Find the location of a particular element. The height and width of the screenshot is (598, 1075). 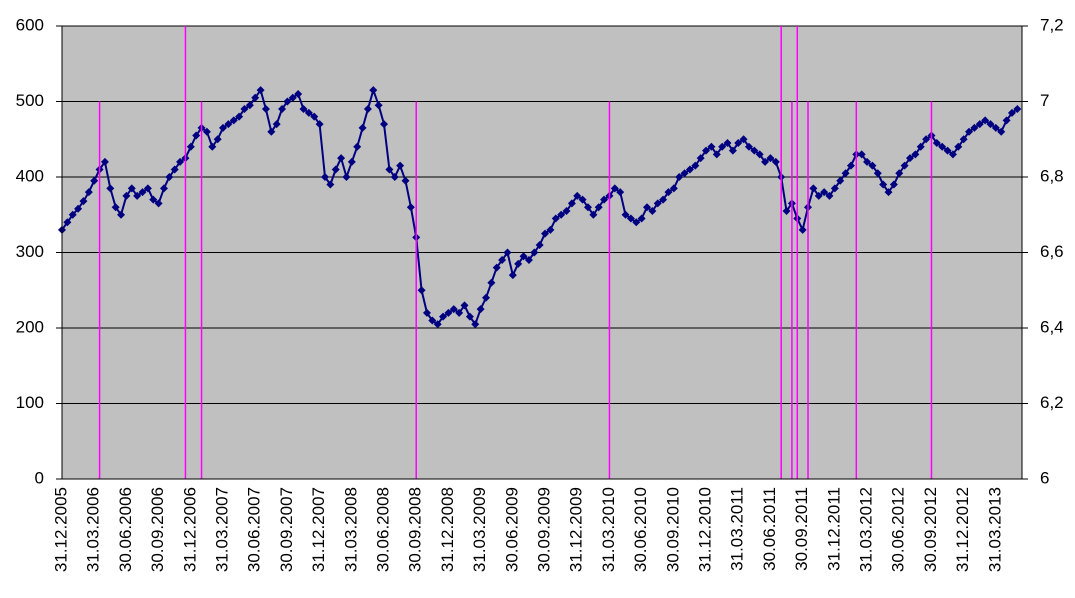

x-tick-label: 31.03.2011 is located at coordinates (737, 529).